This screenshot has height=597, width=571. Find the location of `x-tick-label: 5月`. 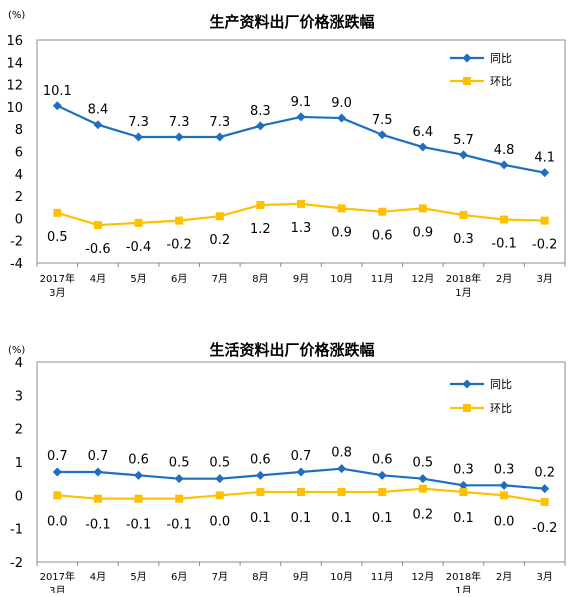

x-tick-label: 5月 is located at coordinates (138, 577).